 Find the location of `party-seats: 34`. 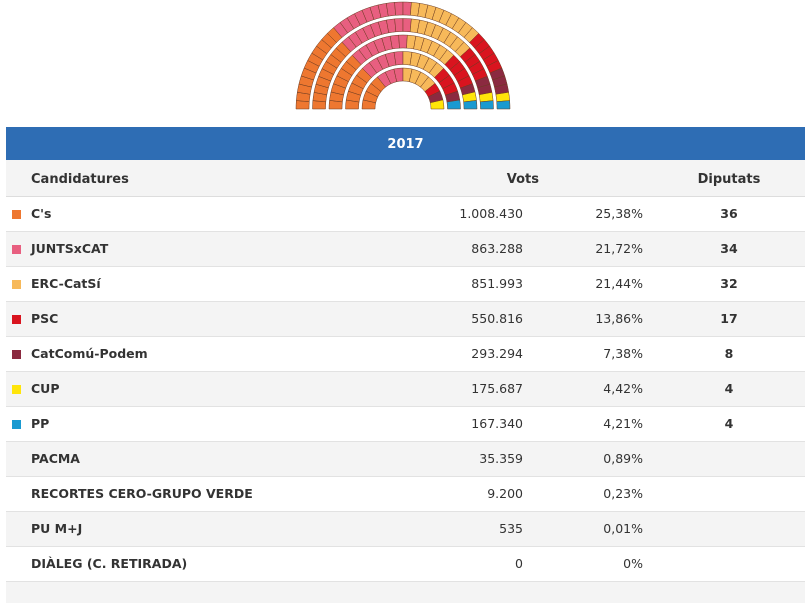

party-seats: 34 is located at coordinates (729, 248).